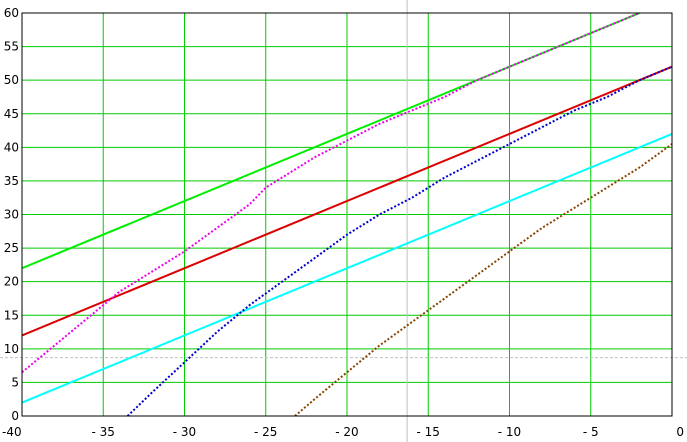 This screenshot has width=687, height=442. I want to click on x-axis-ticks: -40 - 35 - 30 - 25 - 20 - 15 - 10 - 5 0, so click(343, 432).